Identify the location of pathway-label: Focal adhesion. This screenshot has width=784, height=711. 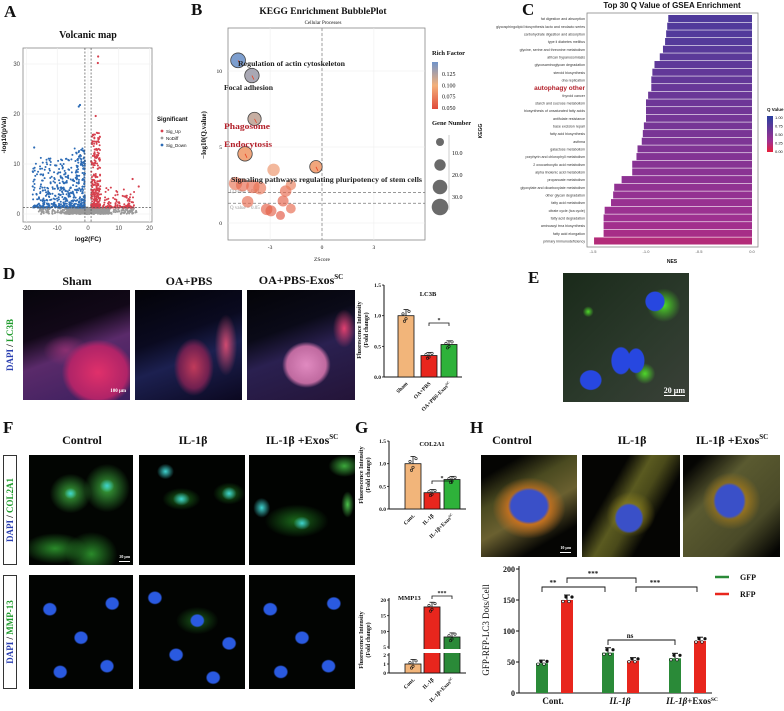
(249, 87).